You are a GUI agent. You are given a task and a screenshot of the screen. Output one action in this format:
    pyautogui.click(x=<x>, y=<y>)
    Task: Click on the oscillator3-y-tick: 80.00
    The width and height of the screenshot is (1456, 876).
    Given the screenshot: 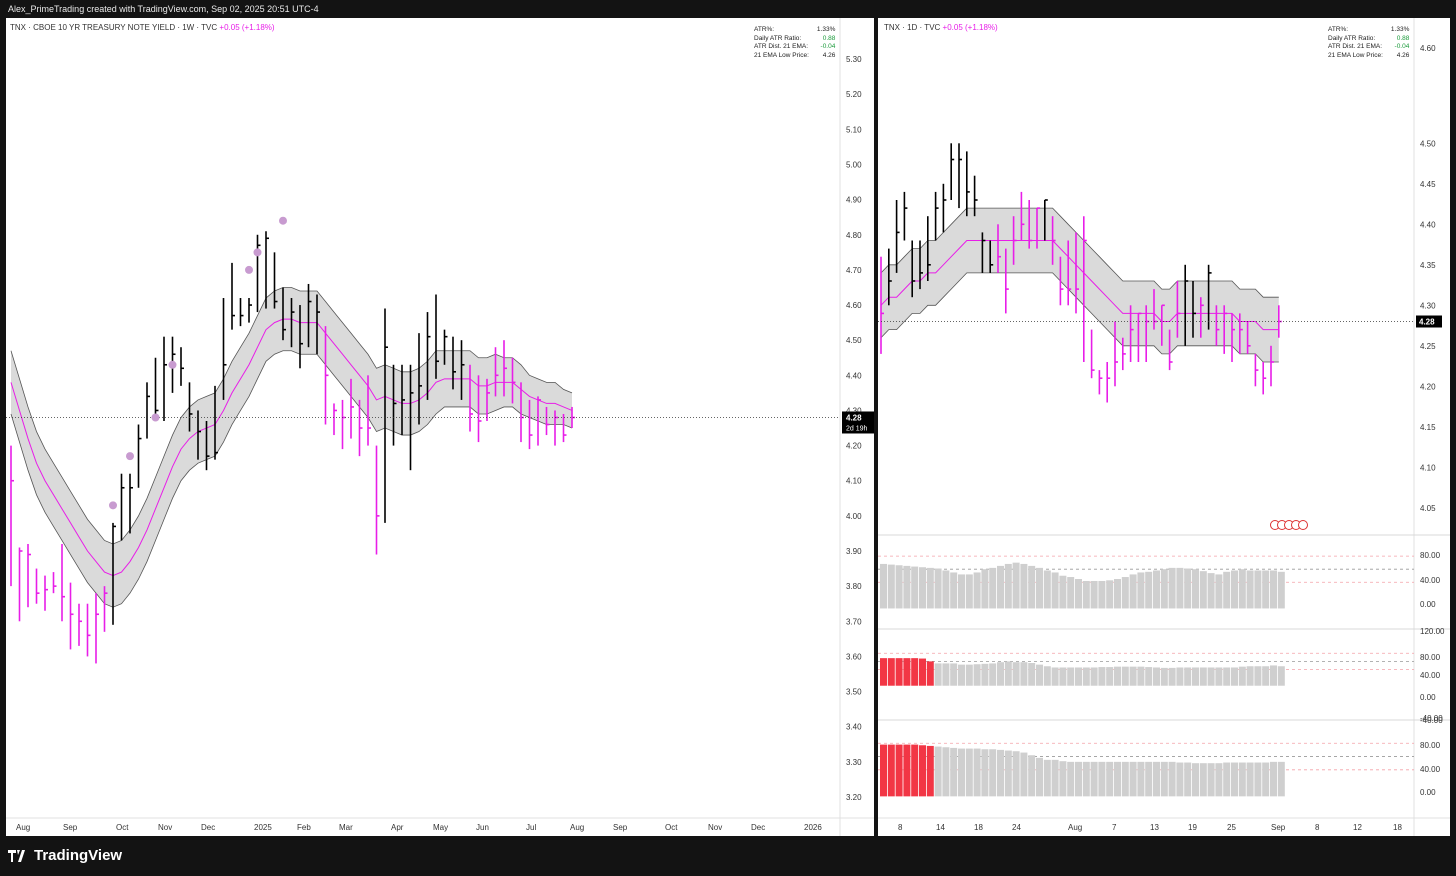 What is the action you would take?
    pyautogui.click(x=1430, y=745)
    